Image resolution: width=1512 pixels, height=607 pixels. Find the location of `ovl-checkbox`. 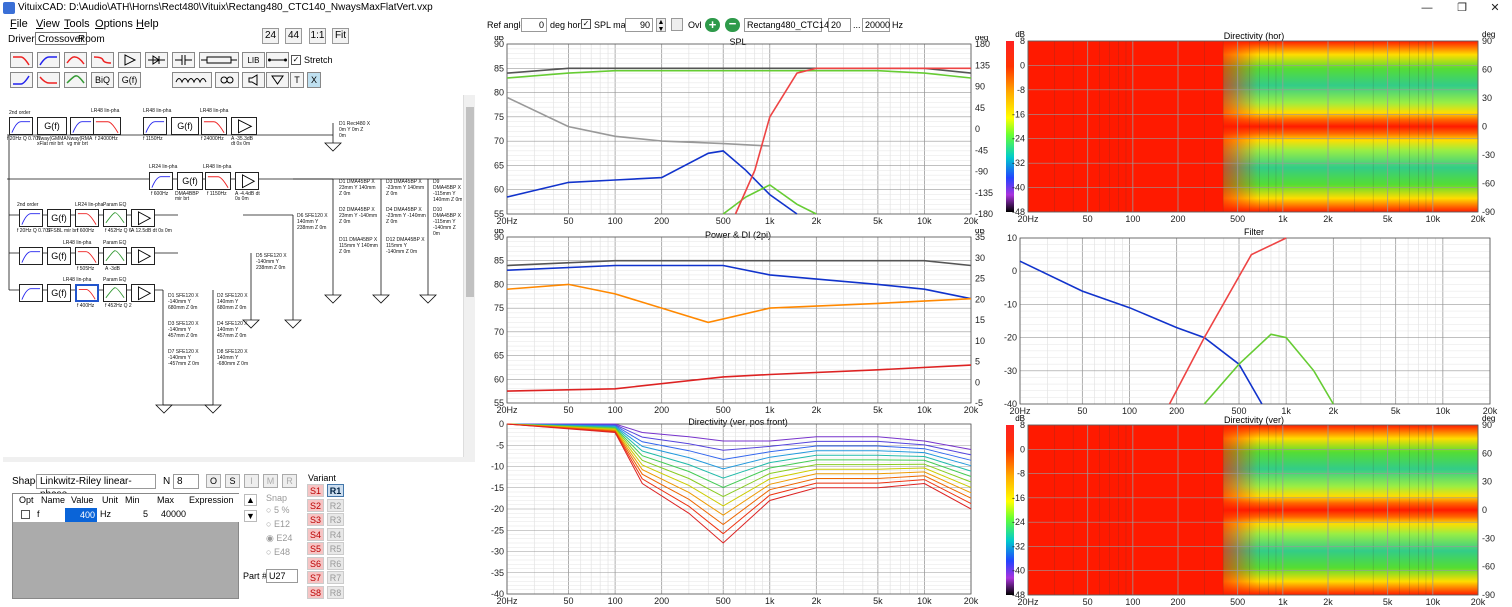

ovl-checkbox is located at coordinates (677, 24).